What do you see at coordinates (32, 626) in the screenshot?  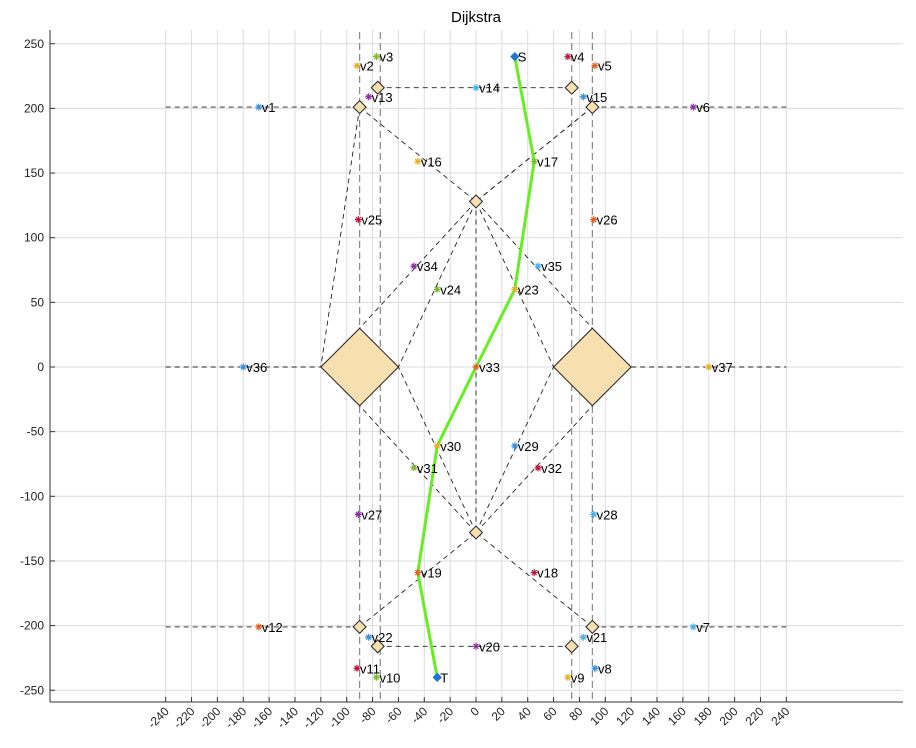 I see `y-tick-label: -200` at bounding box center [32, 626].